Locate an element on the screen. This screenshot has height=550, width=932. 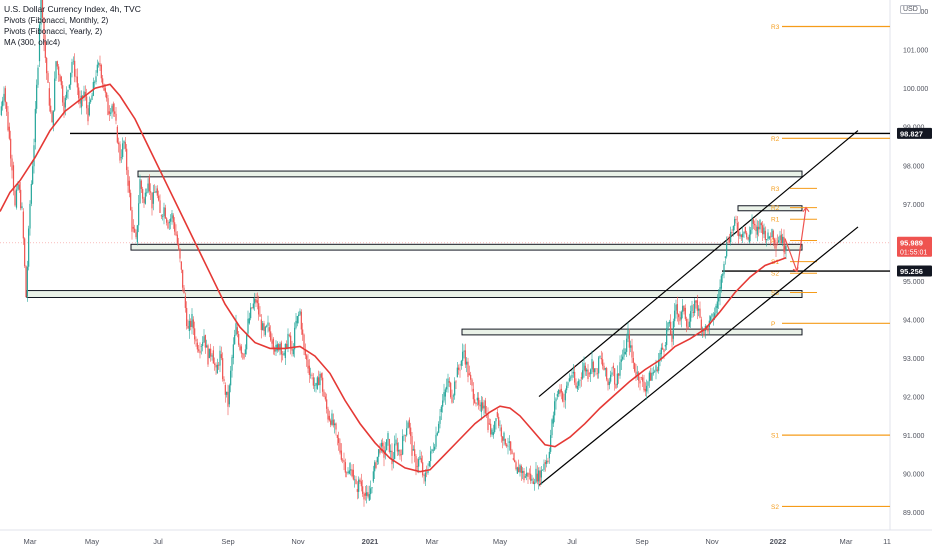
price-tick-label: 94.000 is located at coordinates (914, 320).